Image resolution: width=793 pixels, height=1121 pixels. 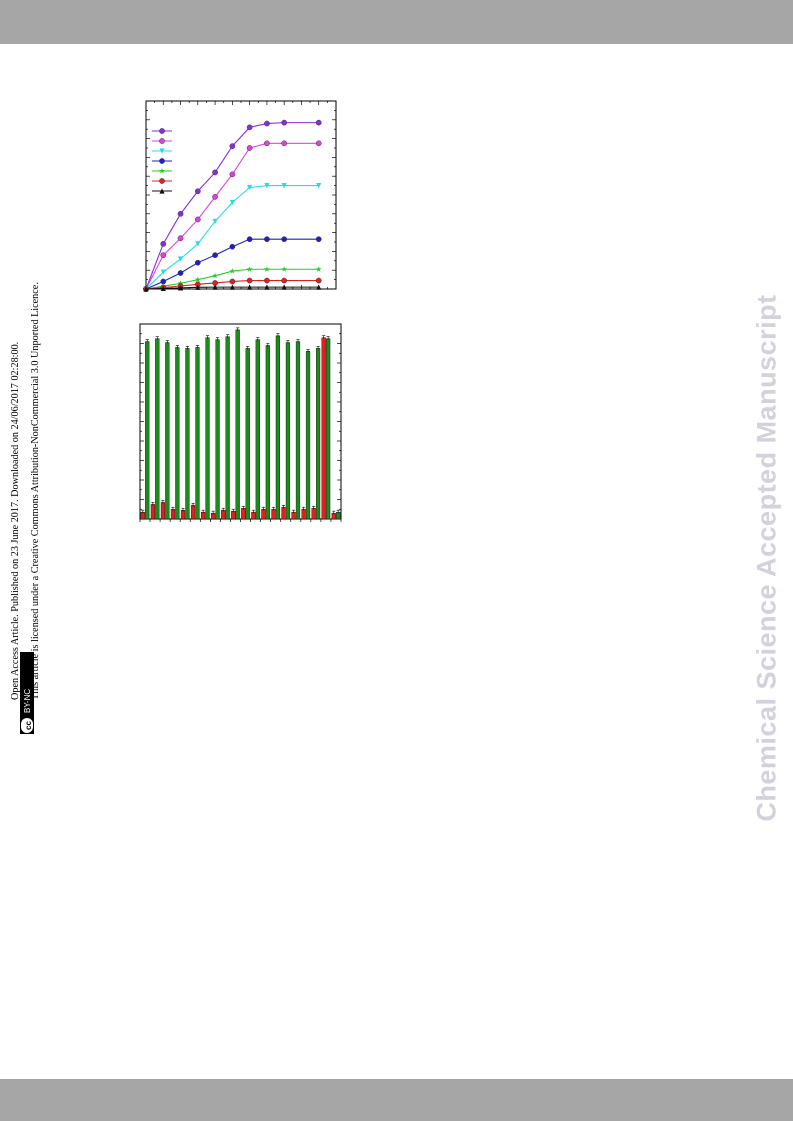 I want to click on plot-frame, so click(x=240, y=421).